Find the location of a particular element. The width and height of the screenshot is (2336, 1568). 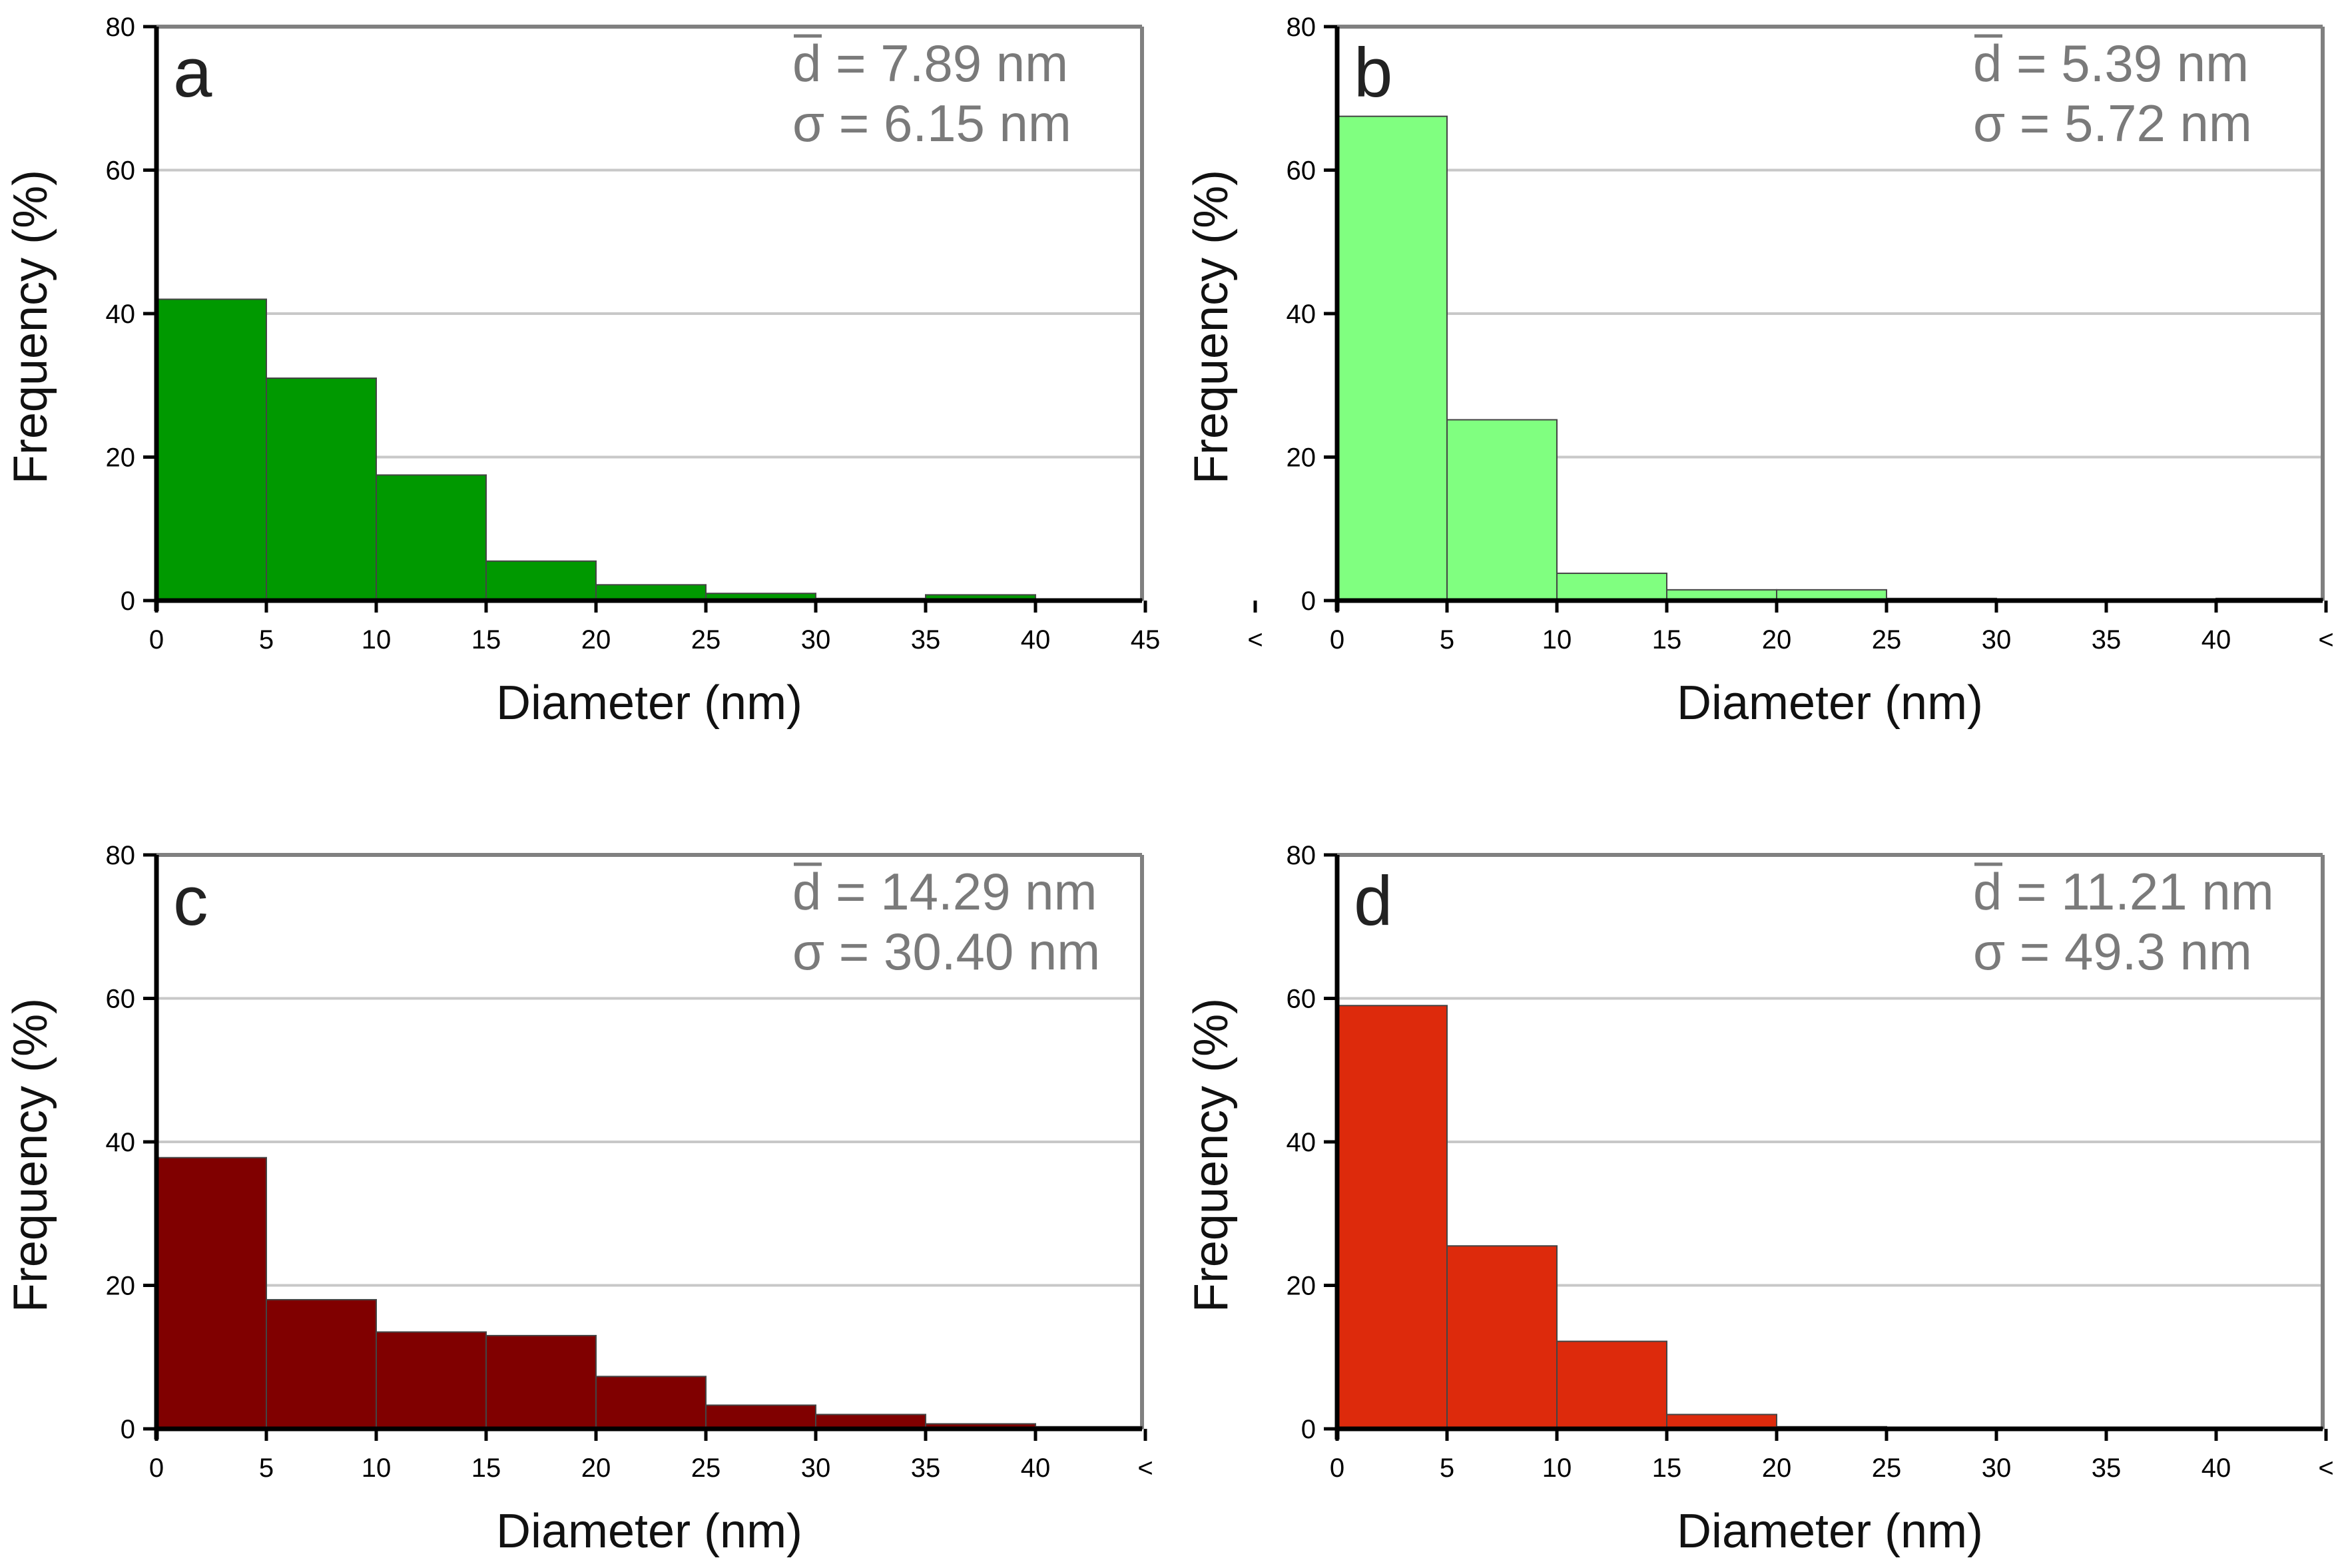

mean-diameter-label: d = 11.21 nm is located at coordinates (2123, 891).